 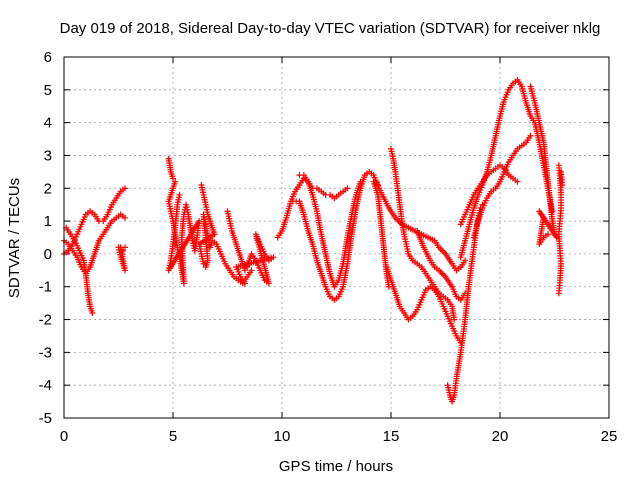 What do you see at coordinates (45, 287) in the screenshot?
I see `y-tick-label: -1` at bounding box center [45, 287].